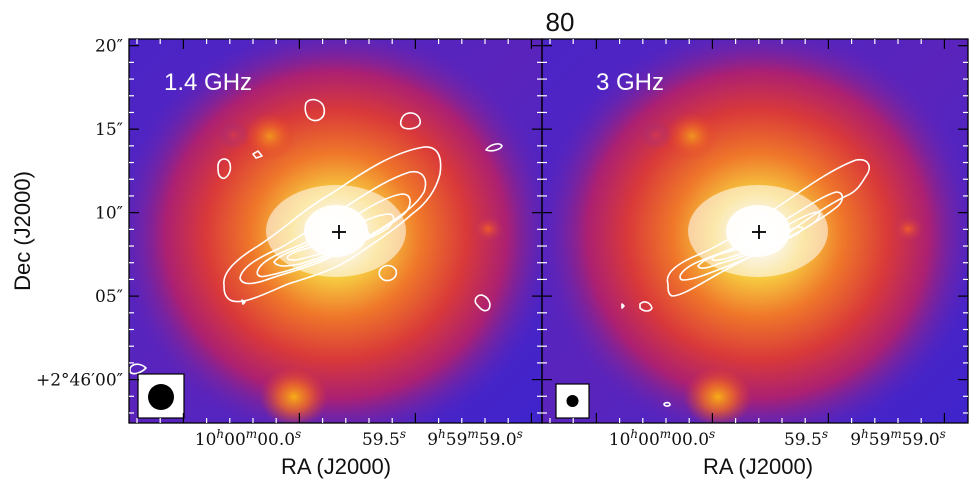 This screenshot has width=979, height=488. I want to click on source-marker-1.4ghz, so click(339, 232).